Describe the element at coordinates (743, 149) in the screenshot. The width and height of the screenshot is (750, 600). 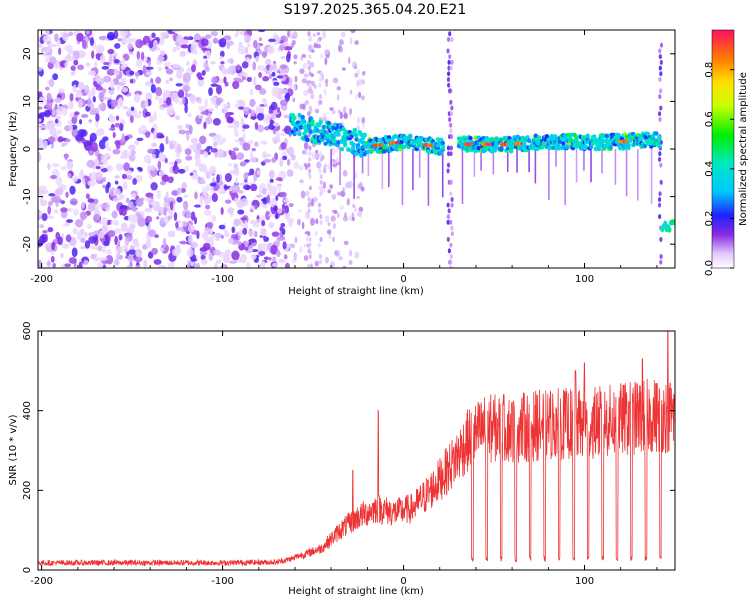
I see `colorbar-label: Normalized spectral amplitude` at that location.